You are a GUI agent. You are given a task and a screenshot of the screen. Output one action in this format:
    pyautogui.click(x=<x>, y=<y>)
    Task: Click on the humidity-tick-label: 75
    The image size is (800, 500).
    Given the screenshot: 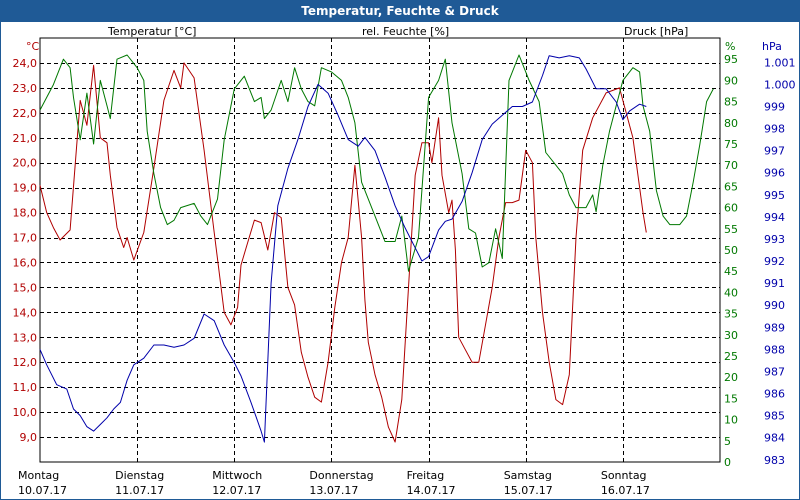 What is the action you would take?
    pyautogui.click(x=731, y=144)
    